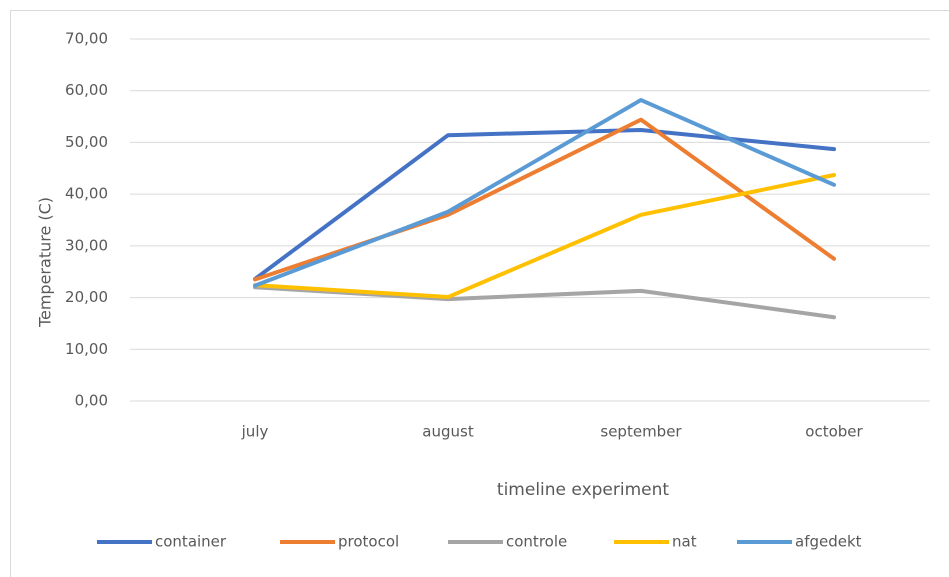 Image resolution: width=949 pixels, height=577 pixels. I want to click on legend-label: afgedekt, so click(828, 542).